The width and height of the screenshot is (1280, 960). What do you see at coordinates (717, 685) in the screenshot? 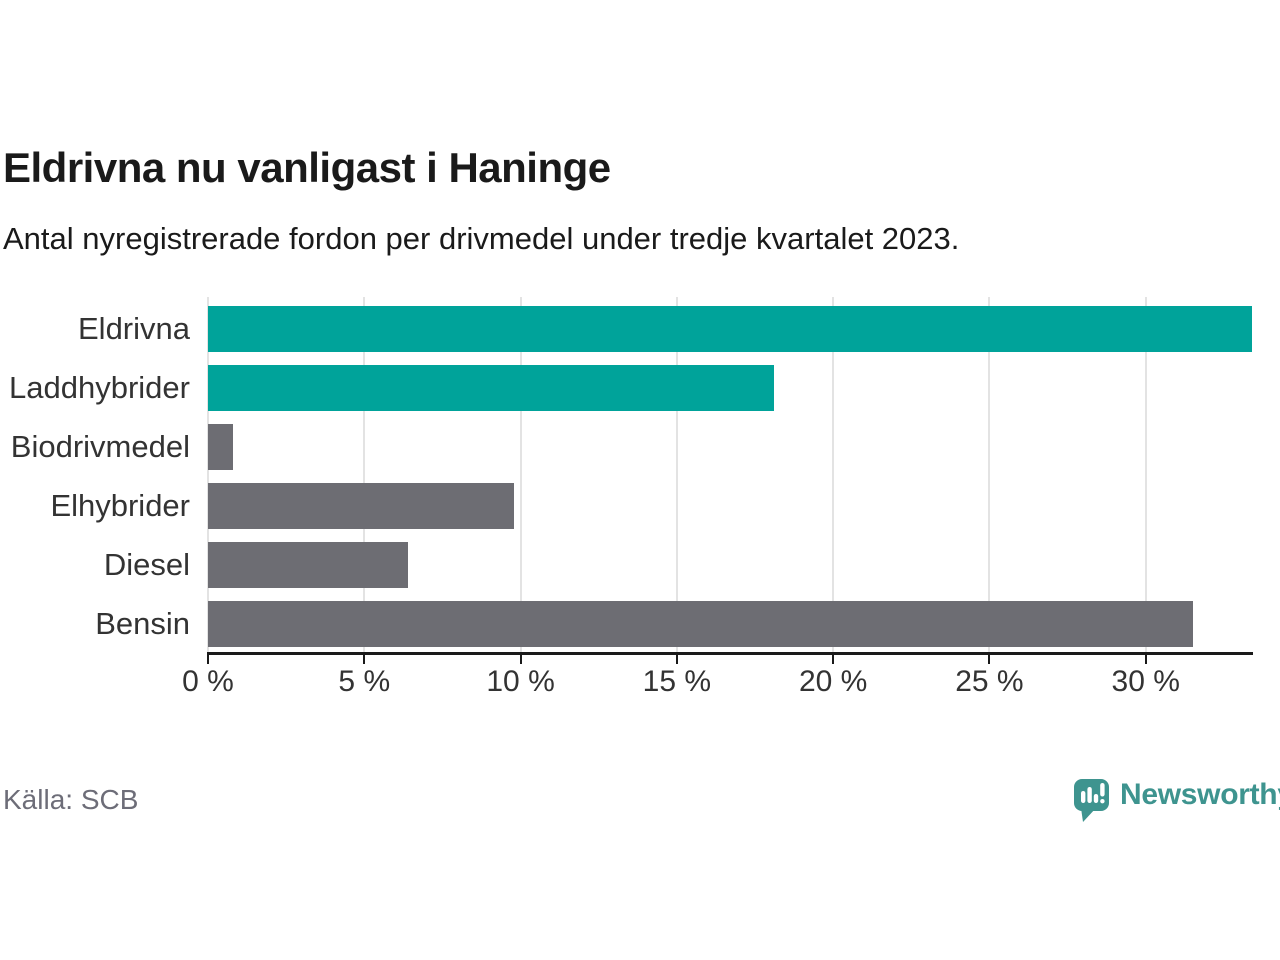
I see `x-axis-tick-labels: 0 % 5 % 10 % 15 % 20 % 25 % 30 %` at bounding box center [717, 685].